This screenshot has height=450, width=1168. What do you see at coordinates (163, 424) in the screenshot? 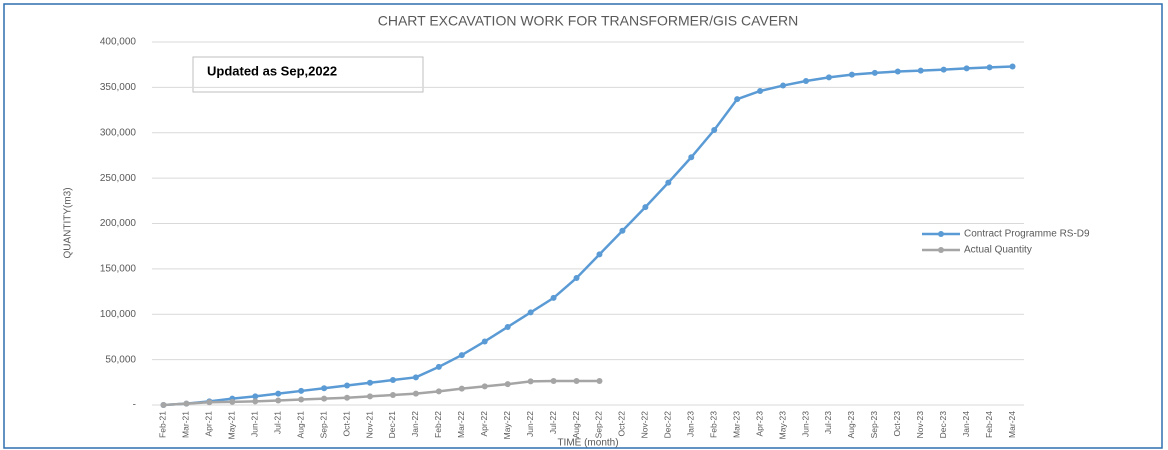
I see `x-tick-label: Feb-21` at bounding box center [163, 424].